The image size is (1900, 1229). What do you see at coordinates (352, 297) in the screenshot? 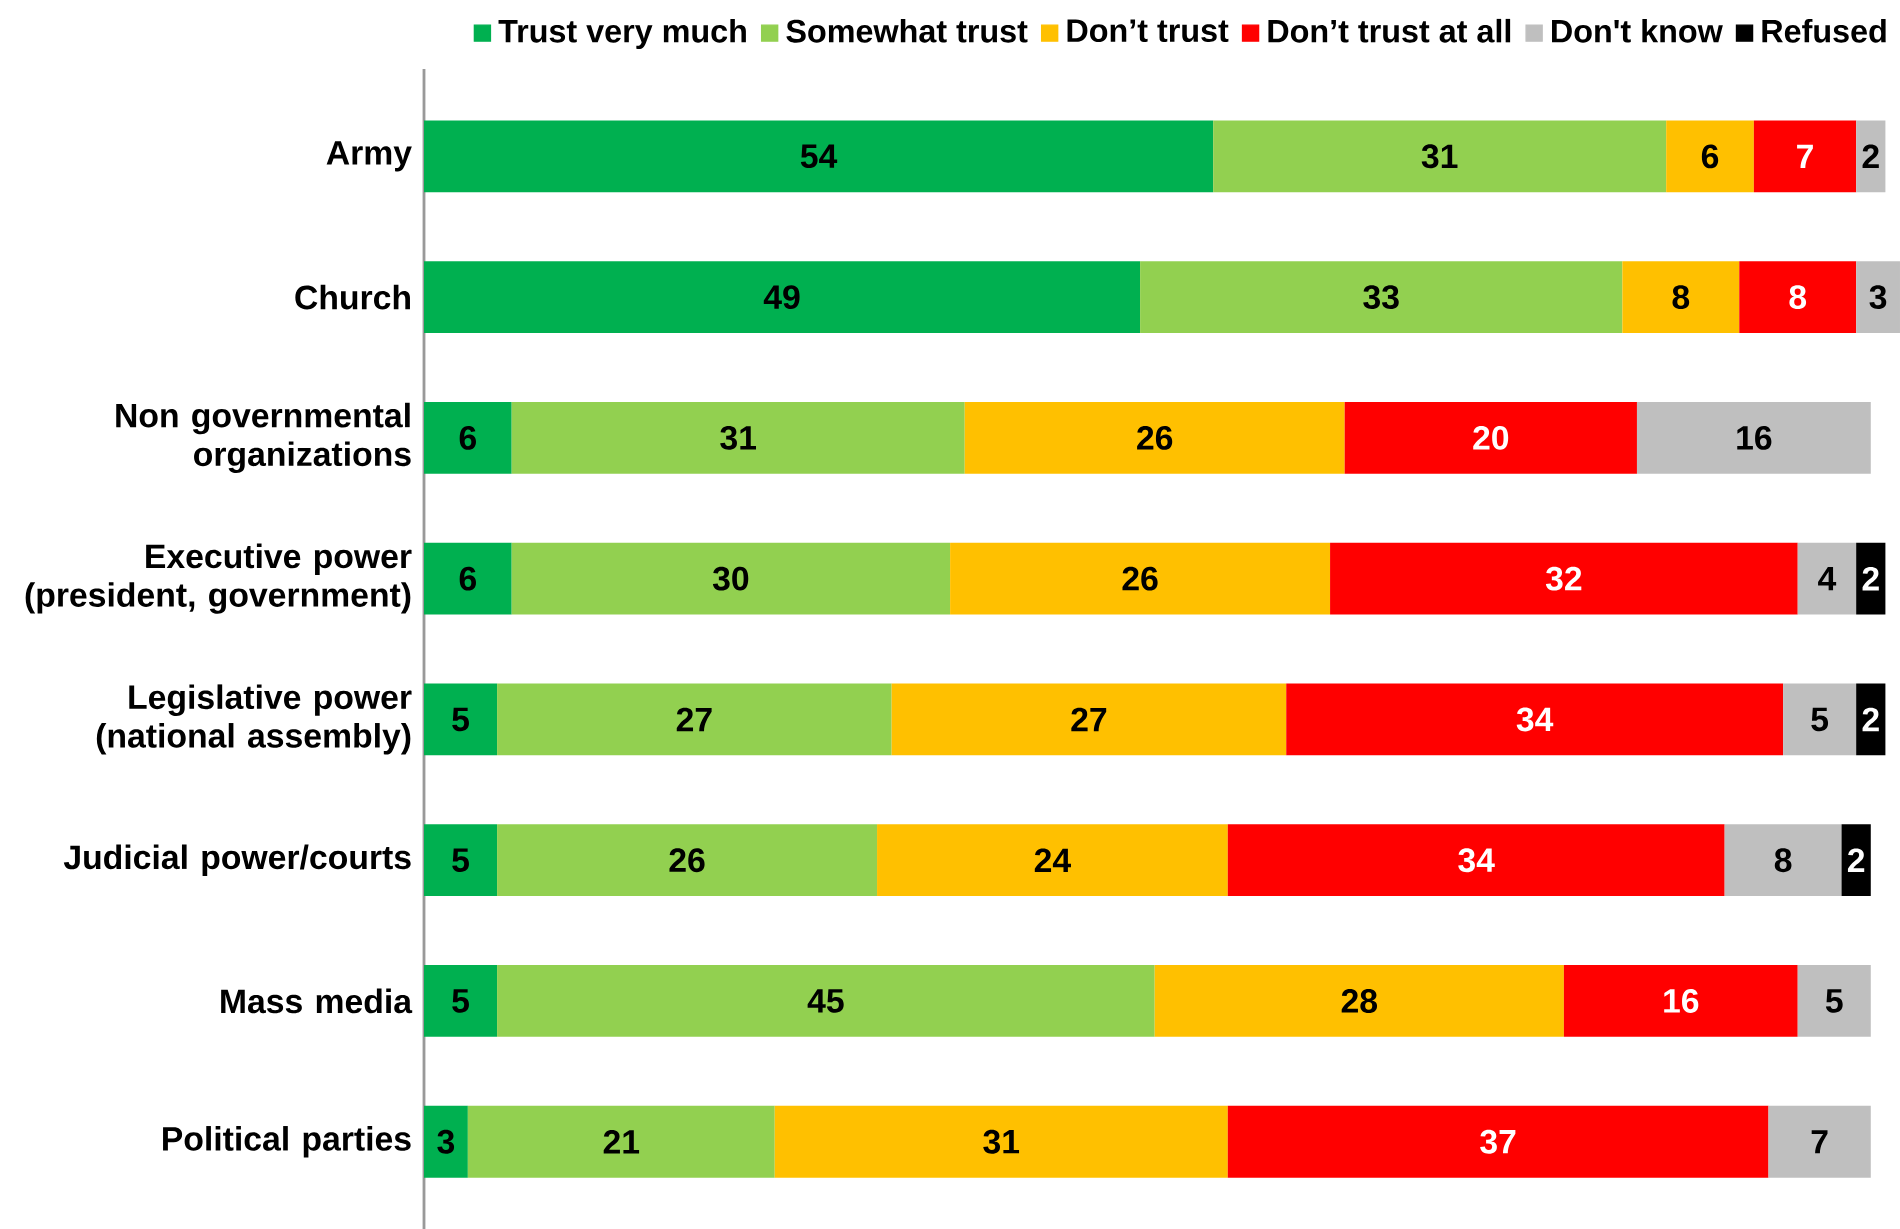
I see `y-tick-label: Church` at bounding box center [352, 297].